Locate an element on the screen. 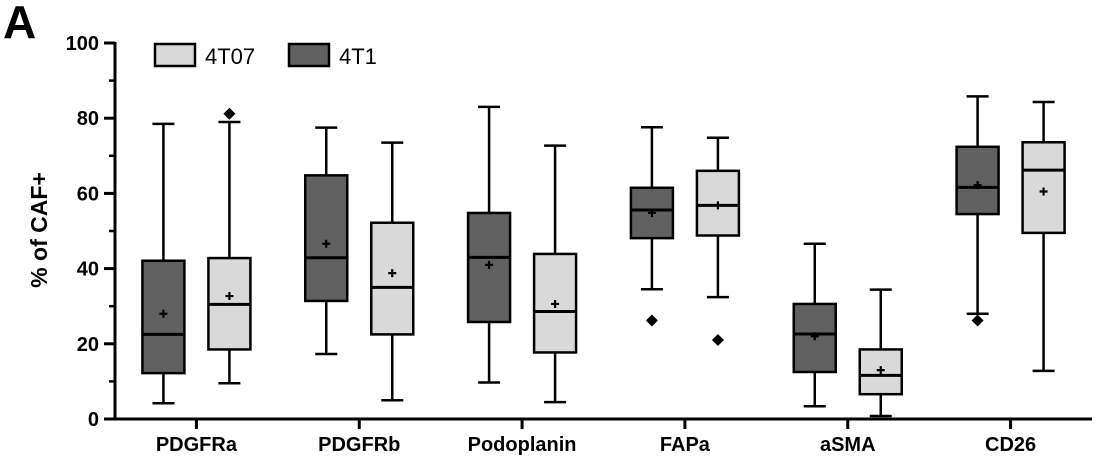 The image size is (1101, 466). box-4T1-CD26 is located at coordinates (977, 211).